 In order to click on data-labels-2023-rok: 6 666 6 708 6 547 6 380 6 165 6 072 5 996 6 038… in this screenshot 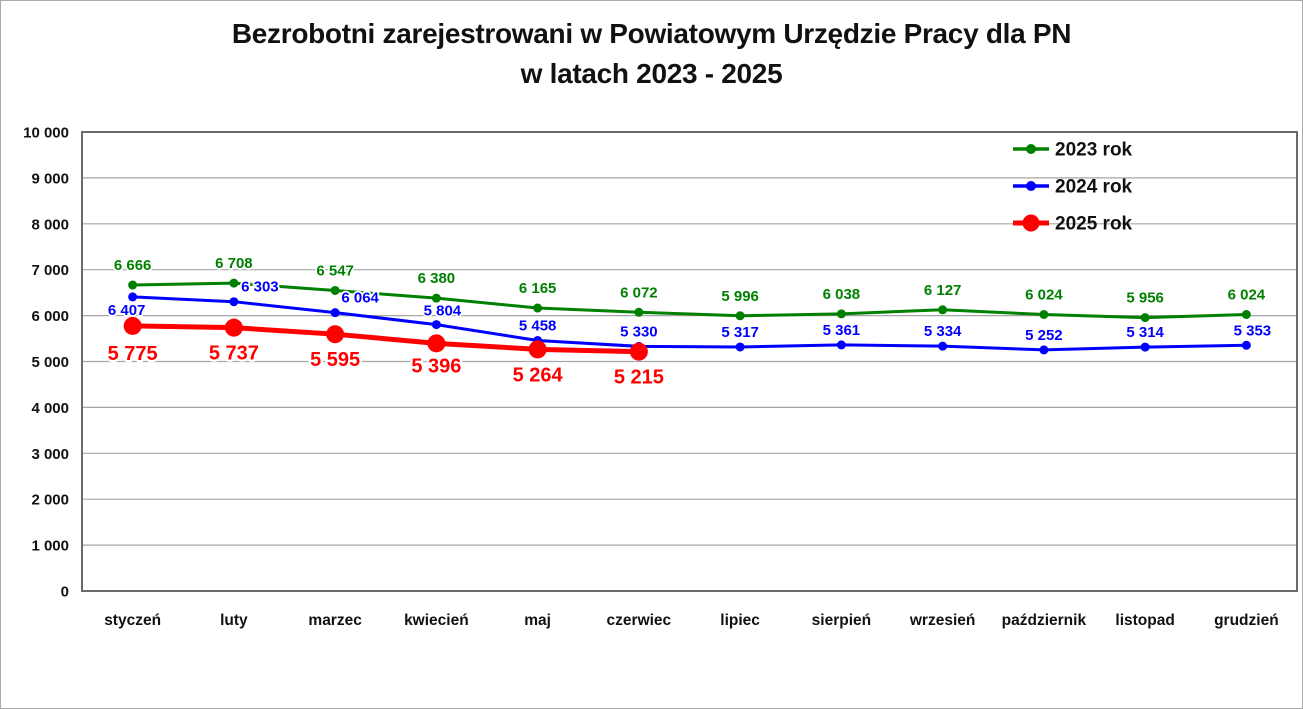, I will do `click(689, 280)`.